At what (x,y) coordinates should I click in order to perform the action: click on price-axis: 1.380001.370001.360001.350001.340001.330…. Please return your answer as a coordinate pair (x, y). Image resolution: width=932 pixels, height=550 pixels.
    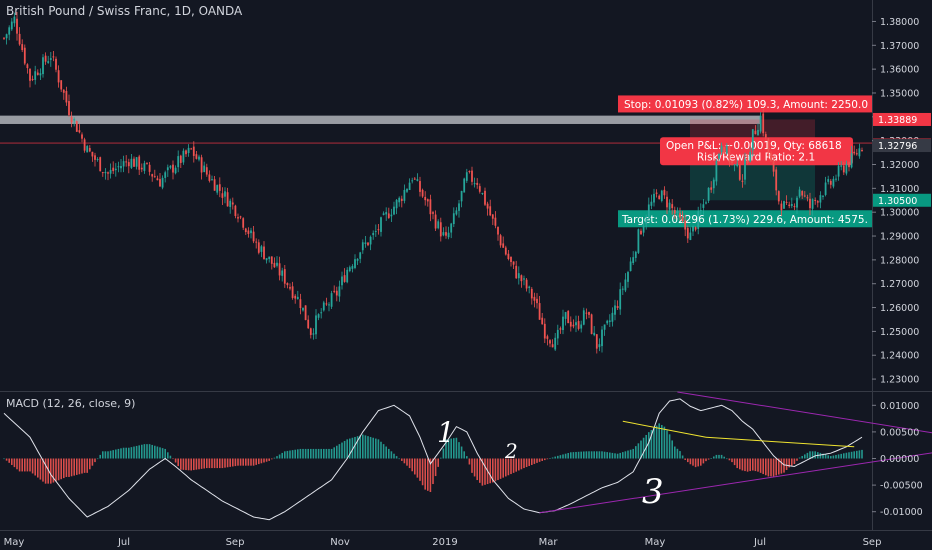
    Looking at the image, I should click on (901, 267).